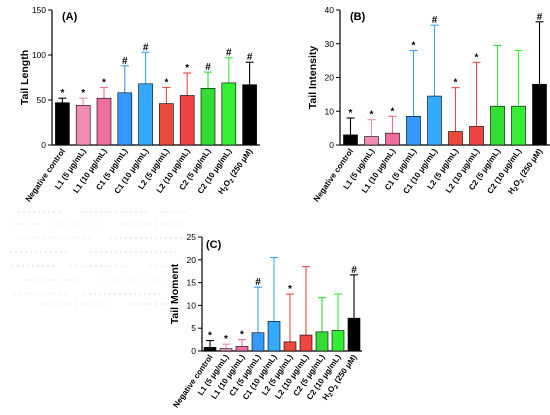  Describe the element at coordinates (330, 10) in the screenshot. I see `y-tick-label: 40` at that location.